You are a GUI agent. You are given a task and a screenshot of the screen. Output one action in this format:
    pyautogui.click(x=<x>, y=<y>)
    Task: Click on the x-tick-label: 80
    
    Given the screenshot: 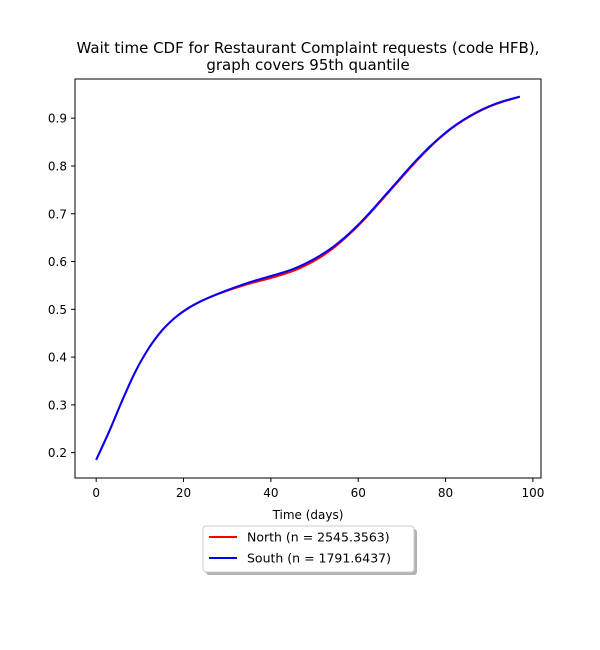 What is the action you would take?
    pyautogui.click(x=445, y=493)
    